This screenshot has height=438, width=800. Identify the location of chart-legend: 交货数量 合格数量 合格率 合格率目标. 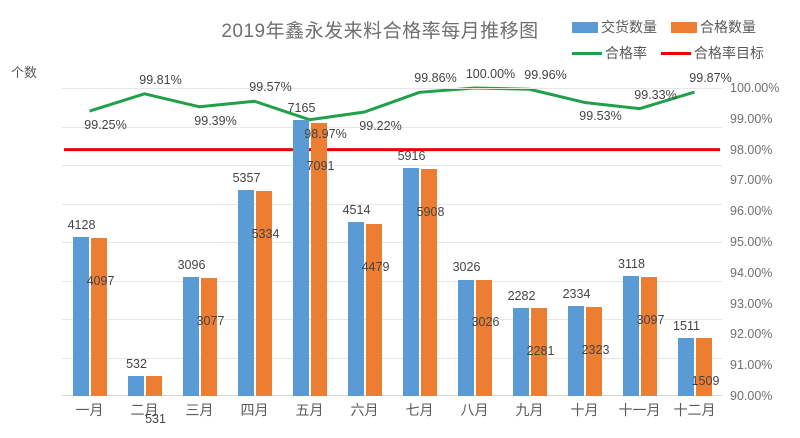
(685, 40).